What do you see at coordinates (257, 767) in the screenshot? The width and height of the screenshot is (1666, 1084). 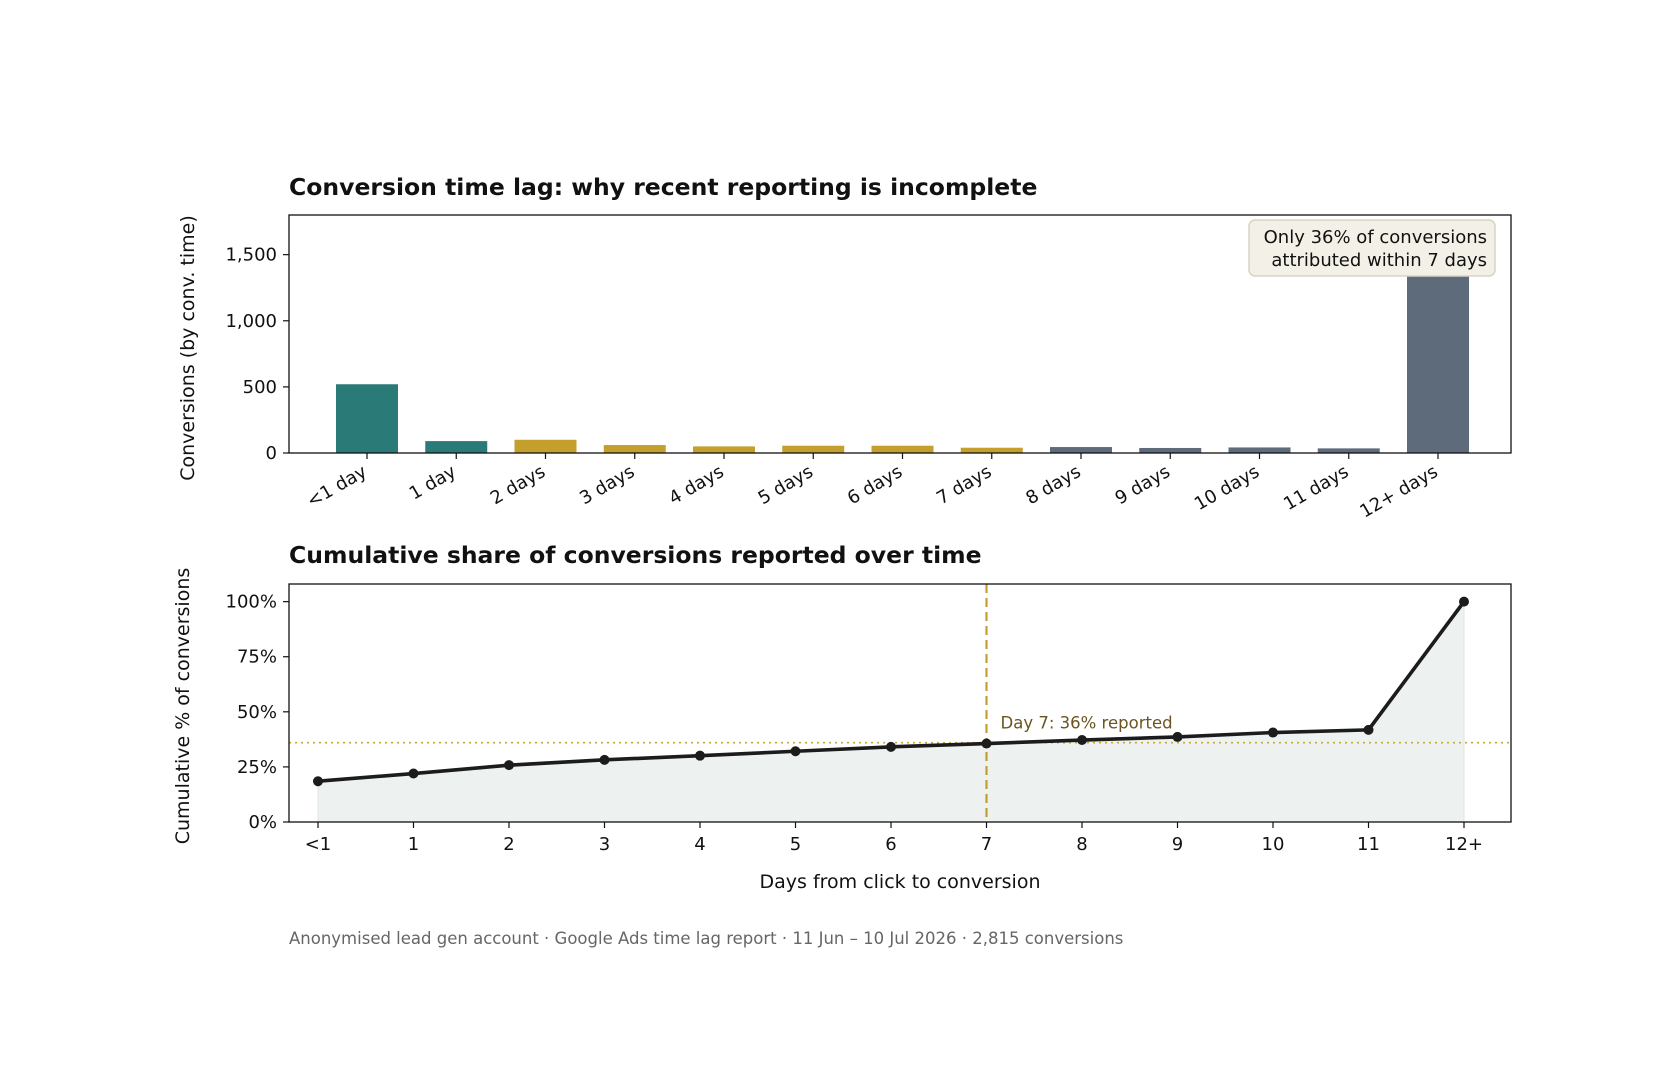 I see `y-tick-label: 25%` at bounding box center [257, 767].